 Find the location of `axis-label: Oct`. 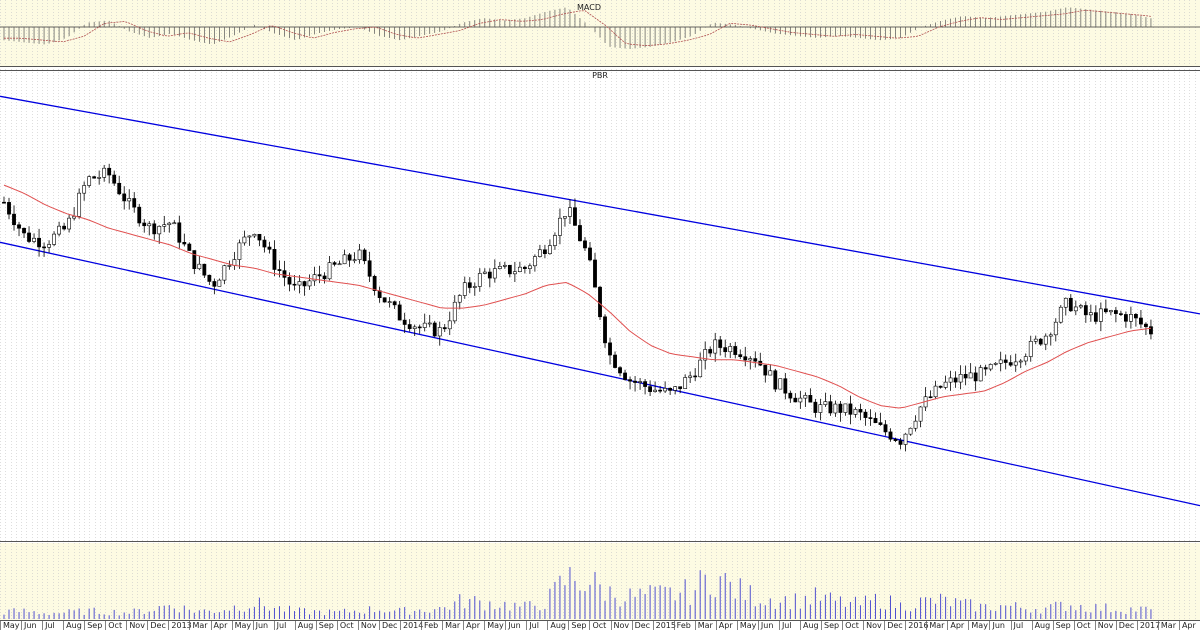

axis-label: Oct is located at coordinates (115, 625).